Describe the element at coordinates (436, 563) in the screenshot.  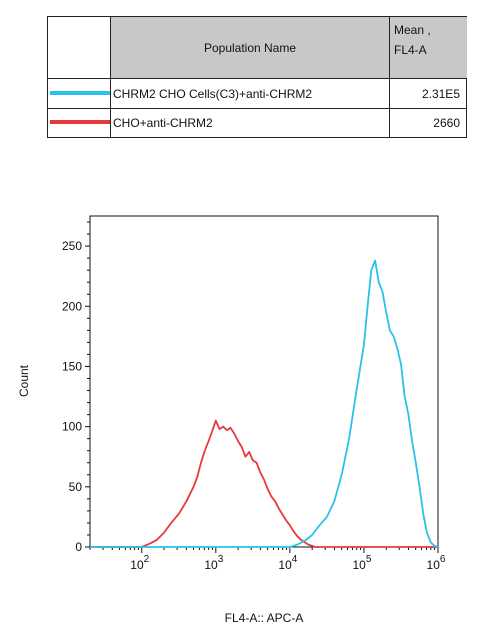
I see `x-tick-label: 10⁶` at that location.